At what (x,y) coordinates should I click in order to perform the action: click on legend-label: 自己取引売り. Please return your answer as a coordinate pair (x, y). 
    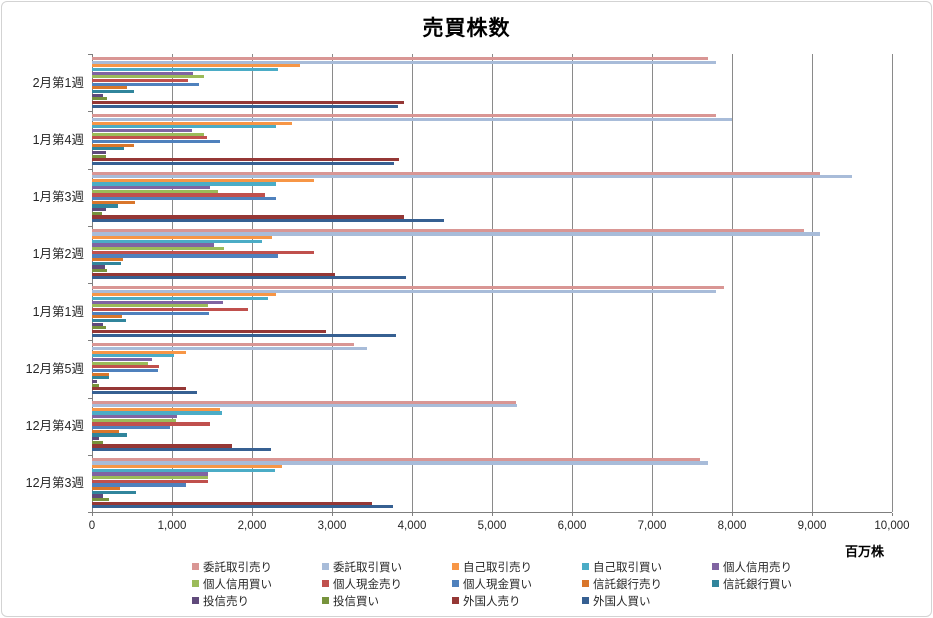
    Looking at the image, I should click on (497, 567).